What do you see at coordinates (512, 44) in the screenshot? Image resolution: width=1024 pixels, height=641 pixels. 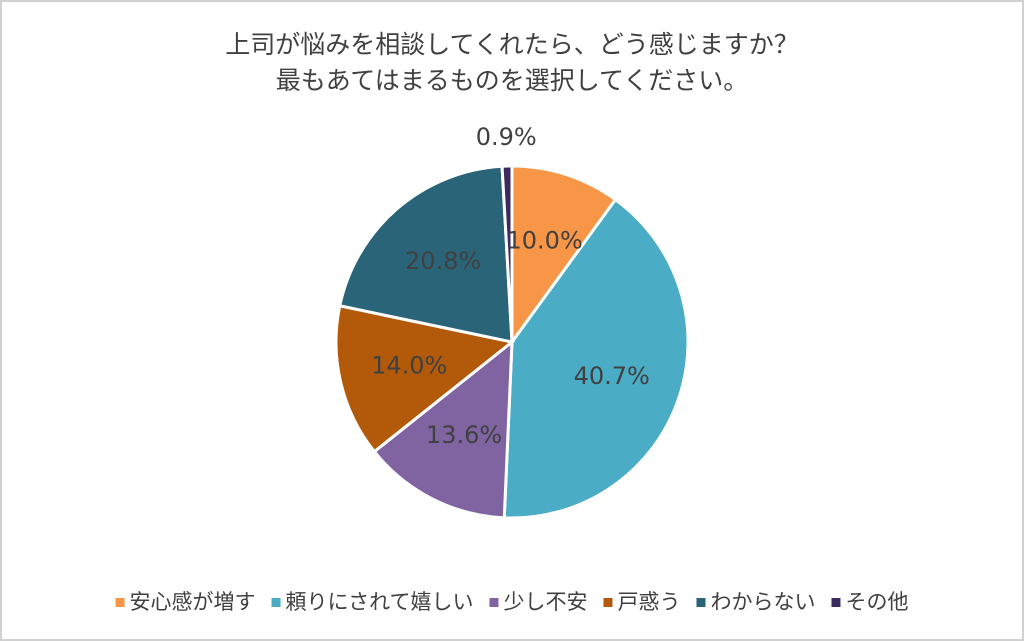 I see `chart-title: 上司が悩みを相談してくれたら、どう感じますか？` at bounding box center [512, 44].